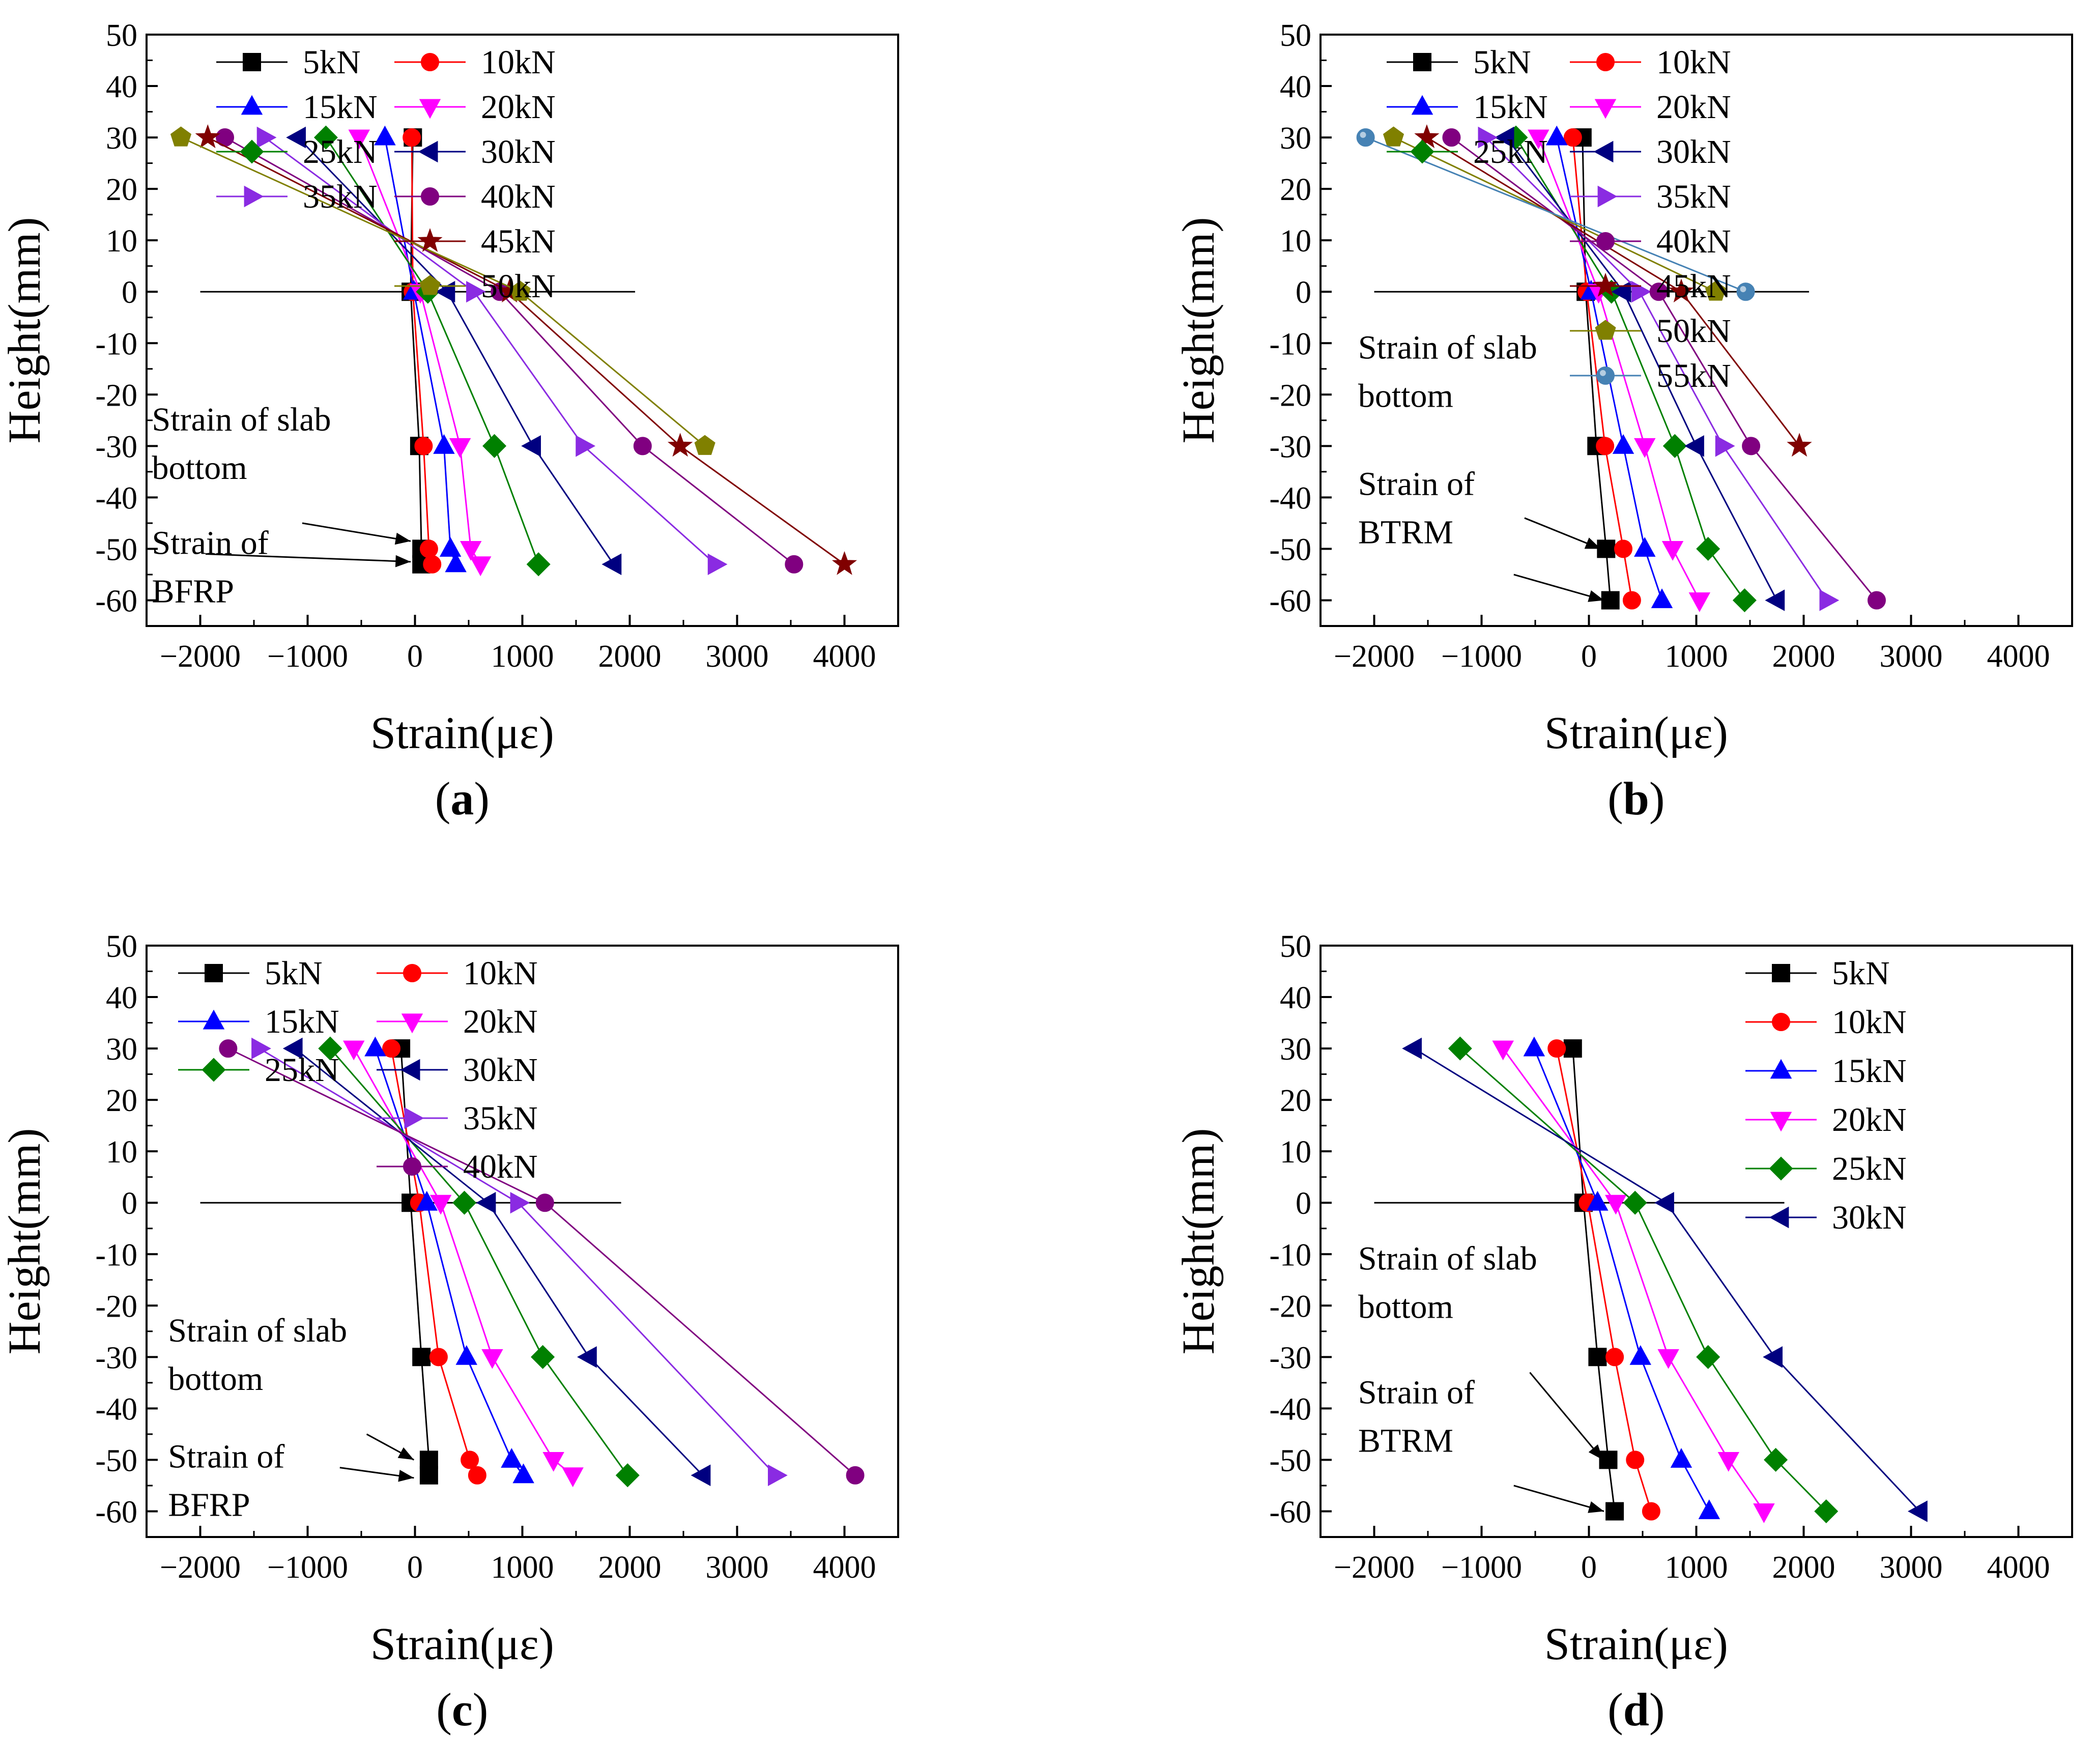 This screenshot has width=2095, height=1764. What do you see at coordinates (434, 1262) in the screenshot?
I see `series-10kN` at bounding box center [434, 1262].